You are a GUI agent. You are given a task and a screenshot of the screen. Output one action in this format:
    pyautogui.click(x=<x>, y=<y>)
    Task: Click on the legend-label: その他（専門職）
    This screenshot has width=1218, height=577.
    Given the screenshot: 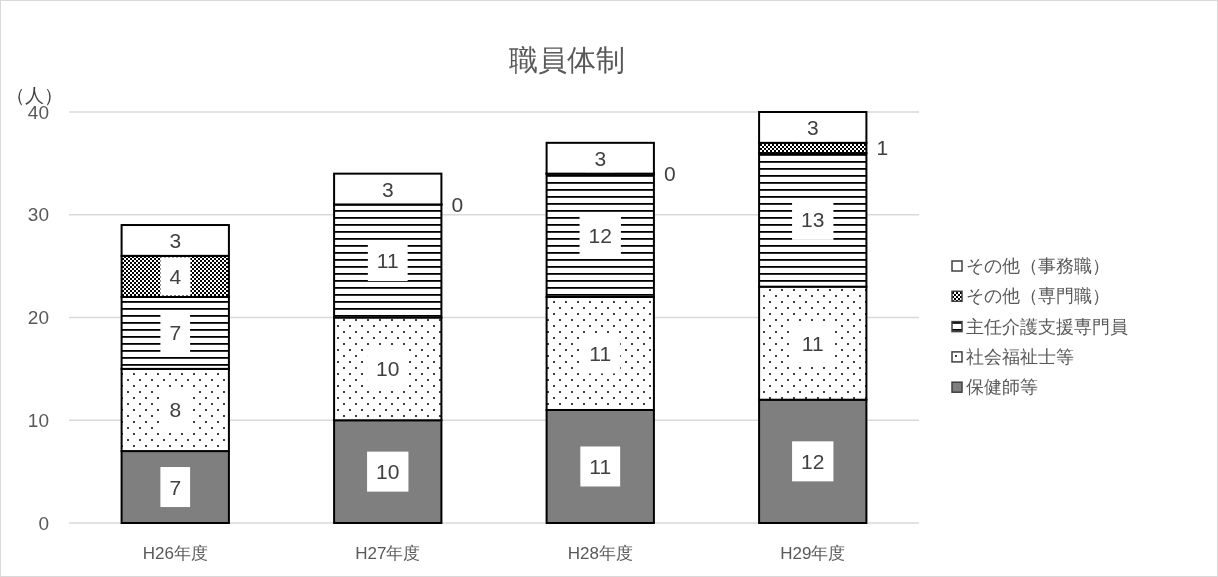 What is the action you would take?
    pyautogui.click(x=1038, y=296)
    